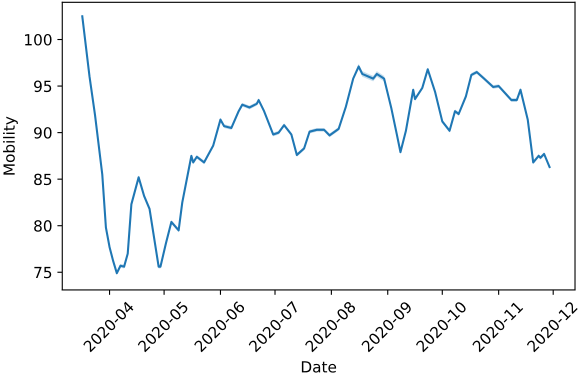 The image size is (582, 380). What do you see at coordinates (10, 145) in the screenshot?
I see `y-axis-title: Mobility` at bounding box center [10, 145].